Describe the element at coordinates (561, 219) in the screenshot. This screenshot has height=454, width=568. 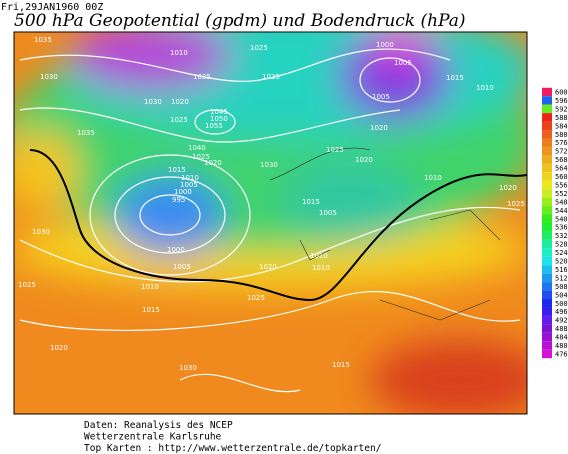
I see `colorbar-label: 540` at that location.